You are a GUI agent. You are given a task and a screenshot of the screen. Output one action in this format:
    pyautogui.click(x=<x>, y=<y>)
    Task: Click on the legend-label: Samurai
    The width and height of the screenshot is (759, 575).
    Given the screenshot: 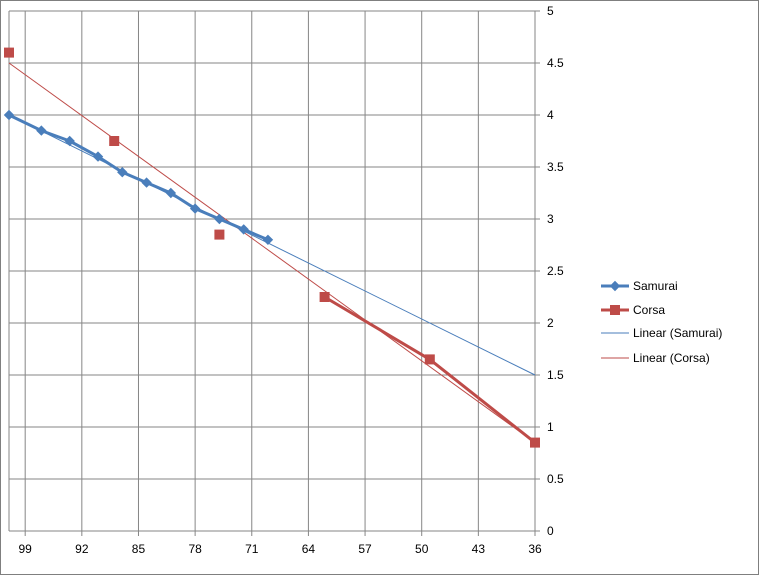 What is the action you would take?
    pyautogui.click(x=655, y=286)
    